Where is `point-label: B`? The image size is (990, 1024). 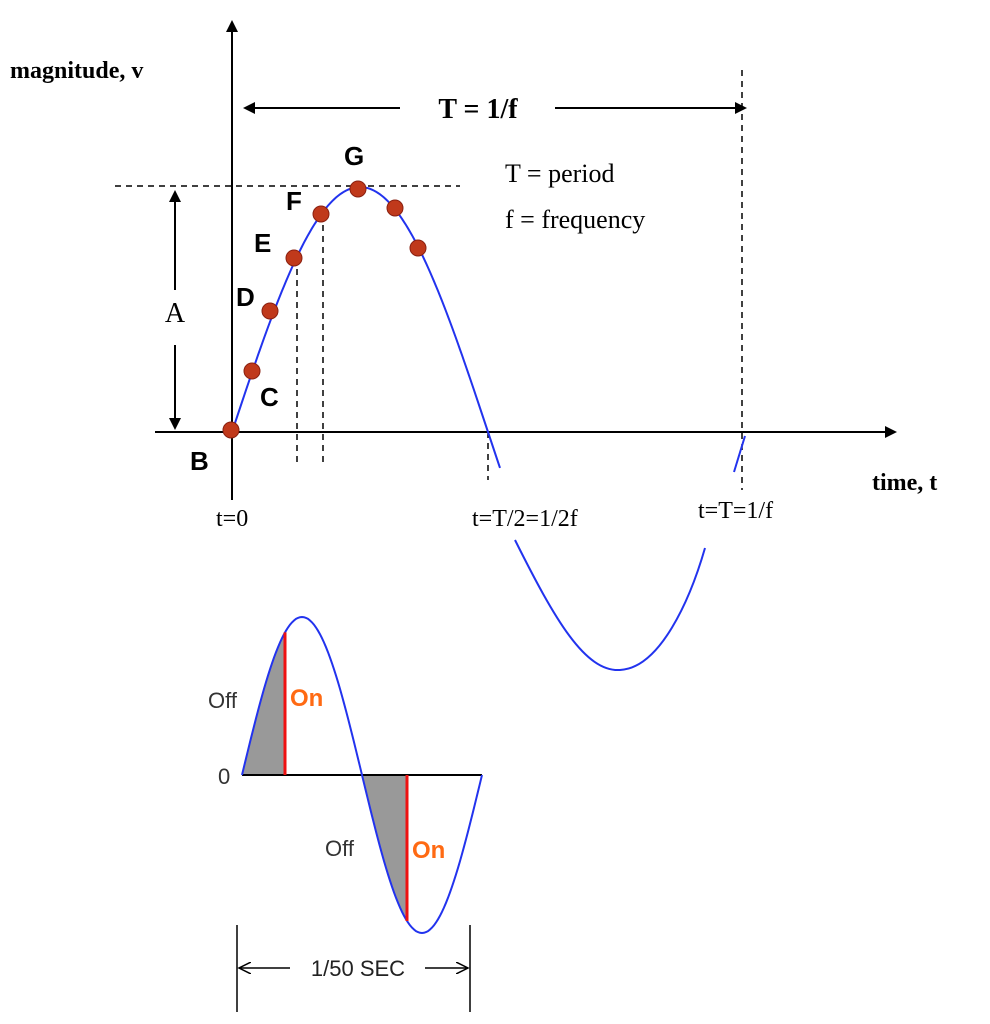
point-label: B is located at coordinates (199, 461).